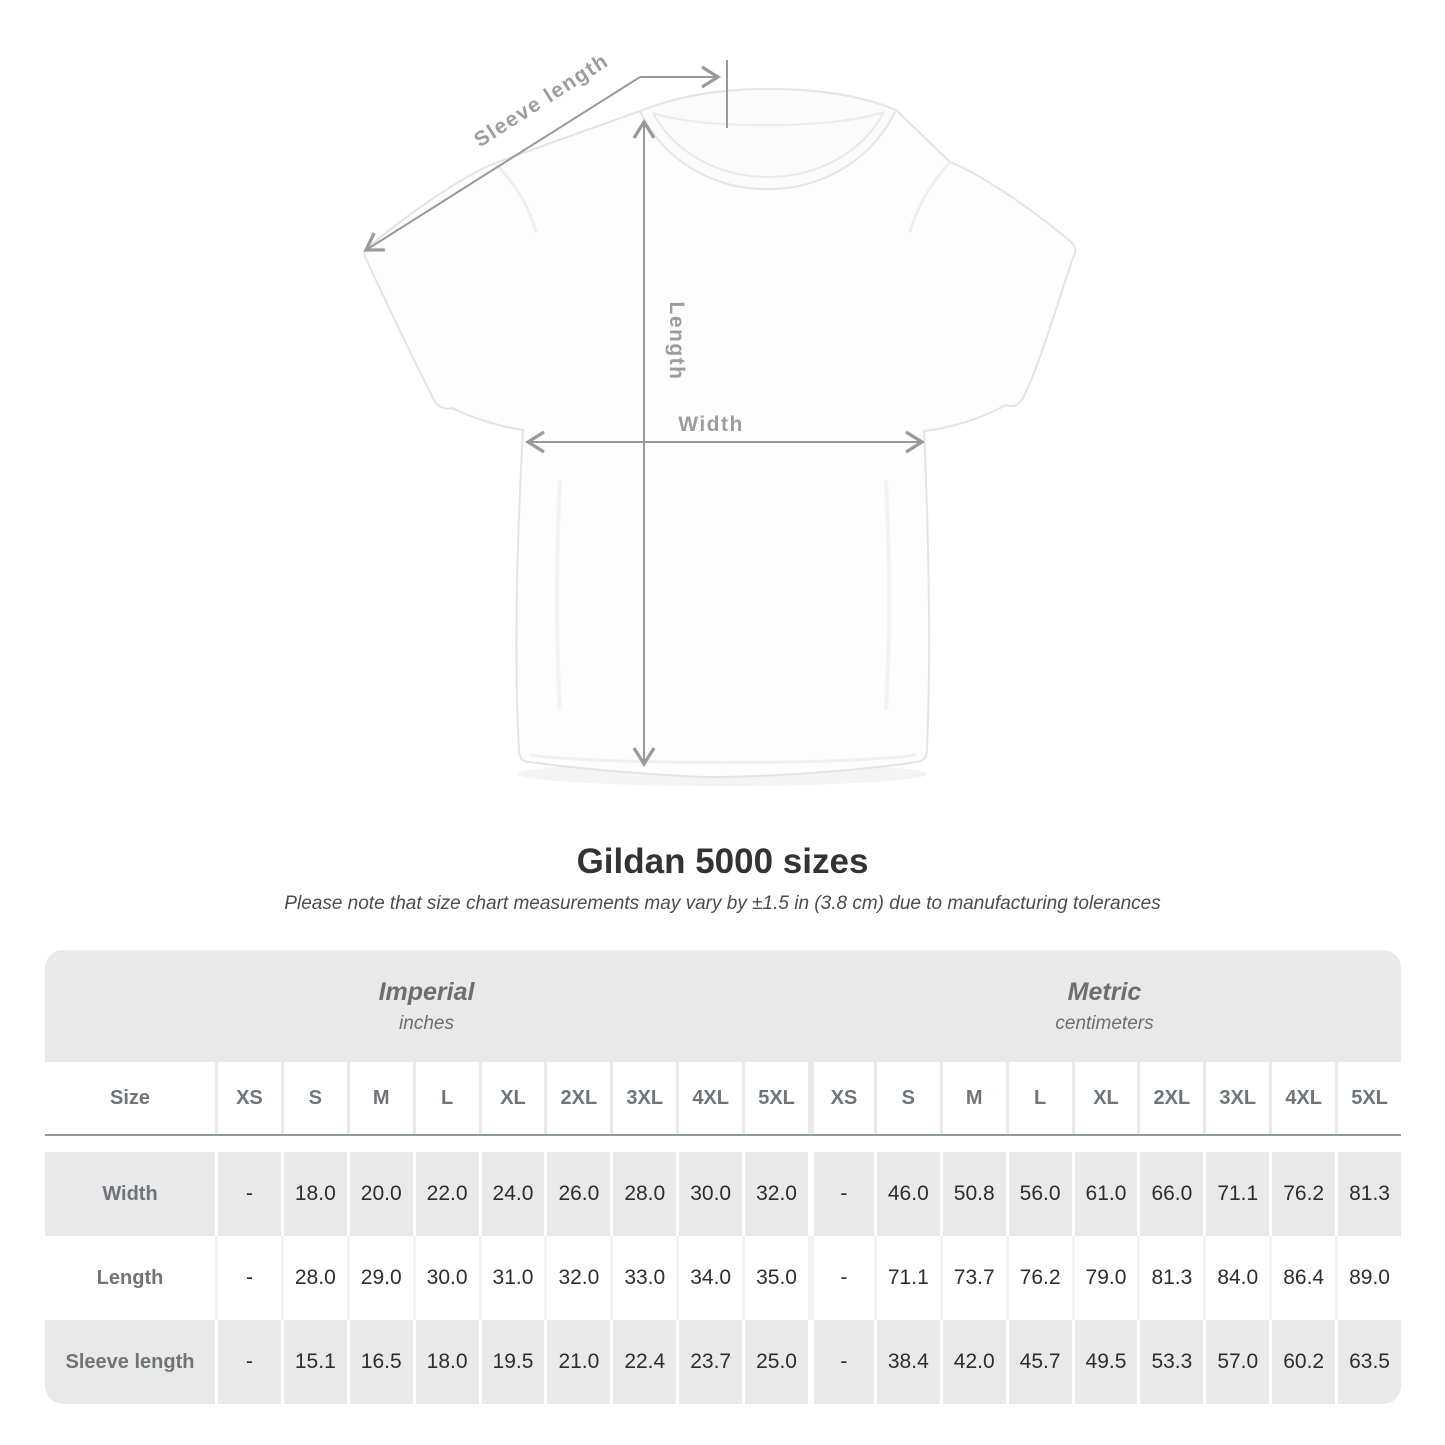 This screenshot has width=1445, height=1445. Describe the element at coordinates (775, 1278) in the screenshot. I see `table-cell: 35.0` at that location.